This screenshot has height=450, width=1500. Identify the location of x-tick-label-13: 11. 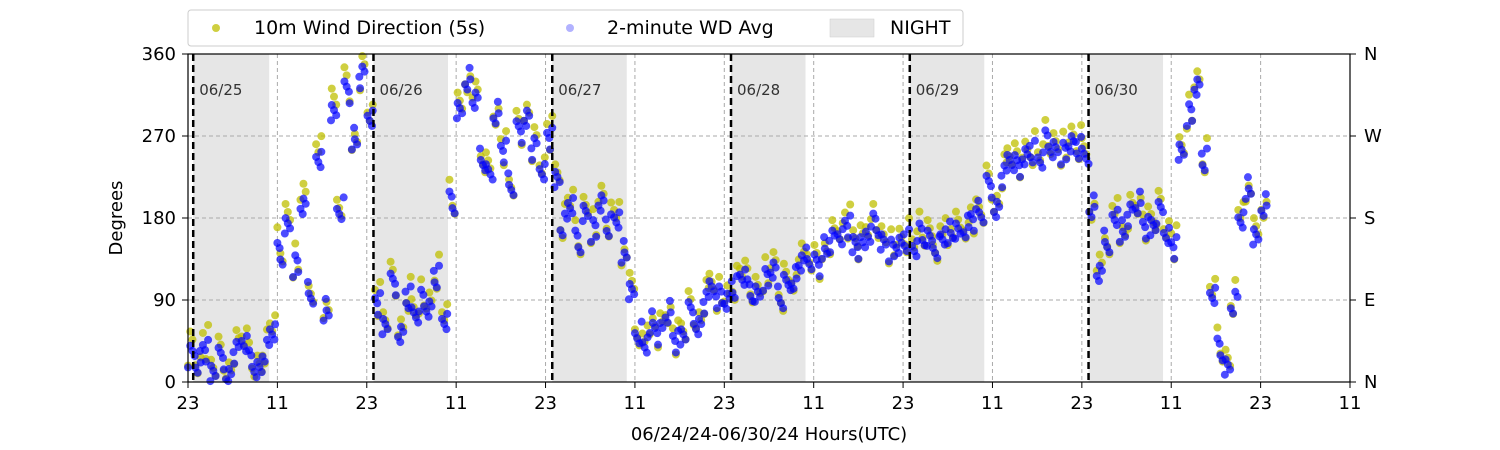
(1350, 403).